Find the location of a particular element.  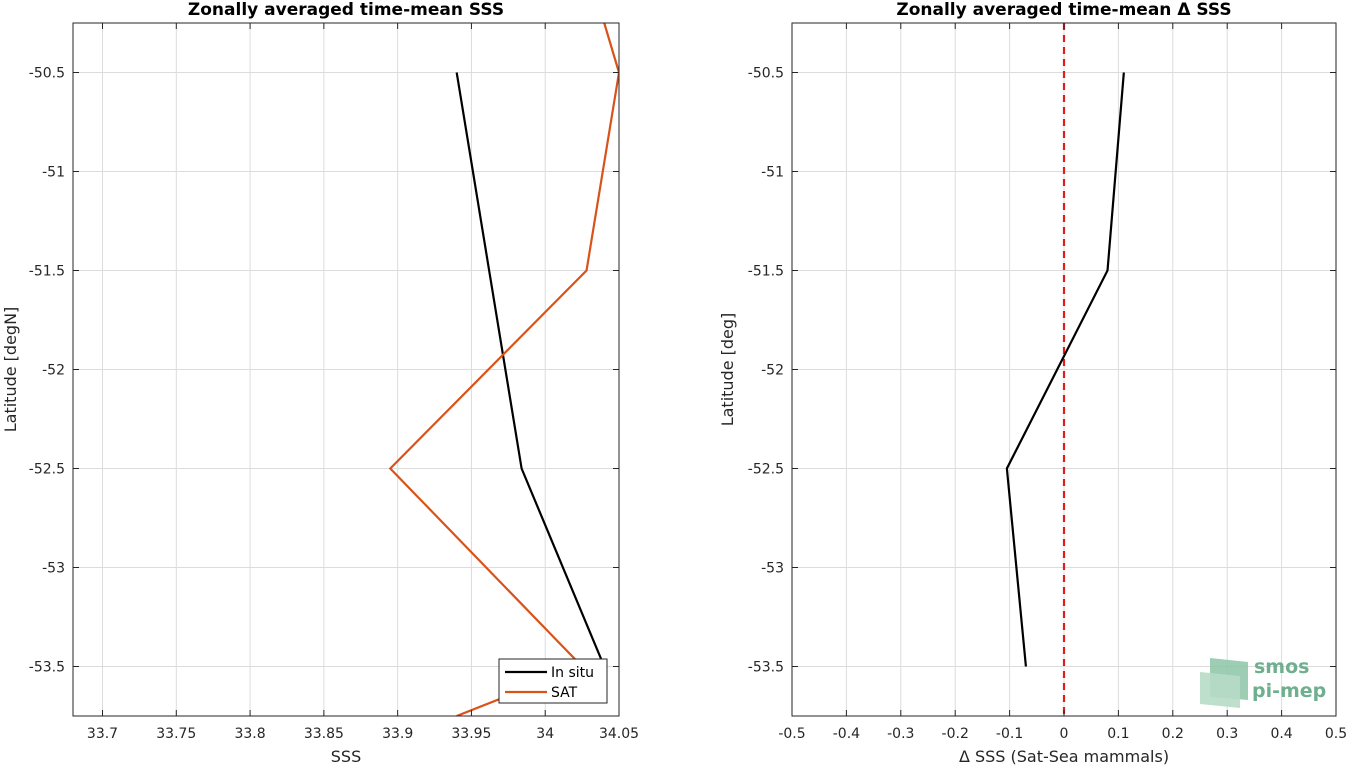

smos-pi-mep-logo: smos pi-mep is located at coordinates (1263, 682).